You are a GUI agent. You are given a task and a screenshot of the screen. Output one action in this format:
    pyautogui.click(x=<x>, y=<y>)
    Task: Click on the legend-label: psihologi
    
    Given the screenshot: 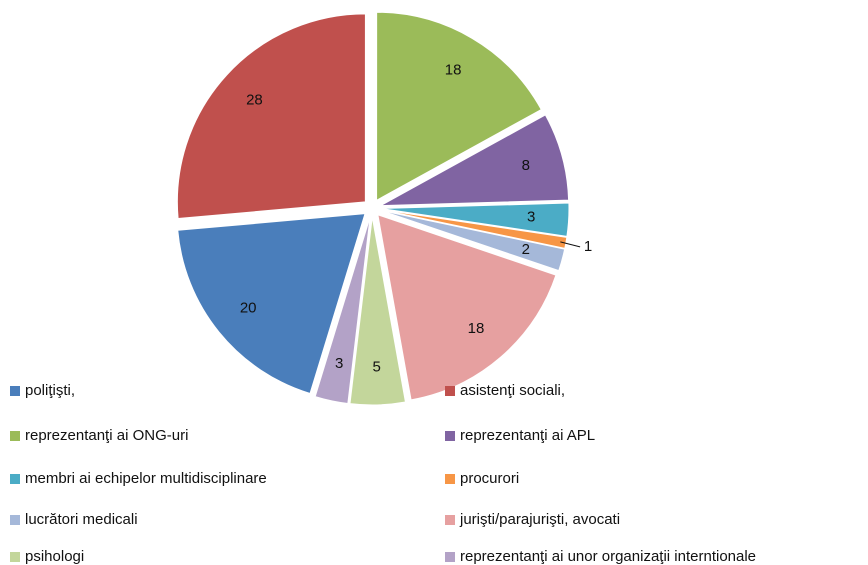 What is the action you would take?
    pyautogui.click(x=54, y=556)
    